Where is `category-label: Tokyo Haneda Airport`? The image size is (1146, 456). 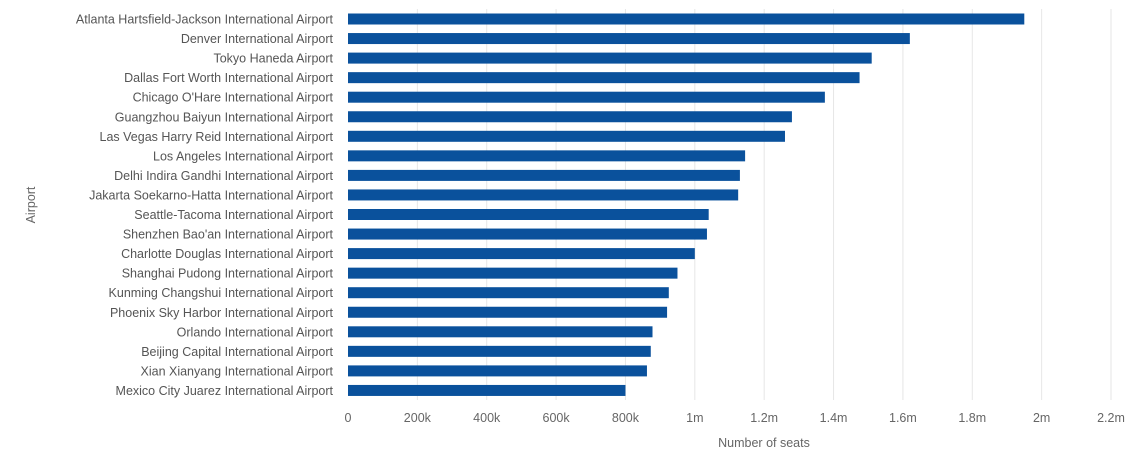 category-label: Tokyo Haneda Airport is located at coordinates (273, 59).